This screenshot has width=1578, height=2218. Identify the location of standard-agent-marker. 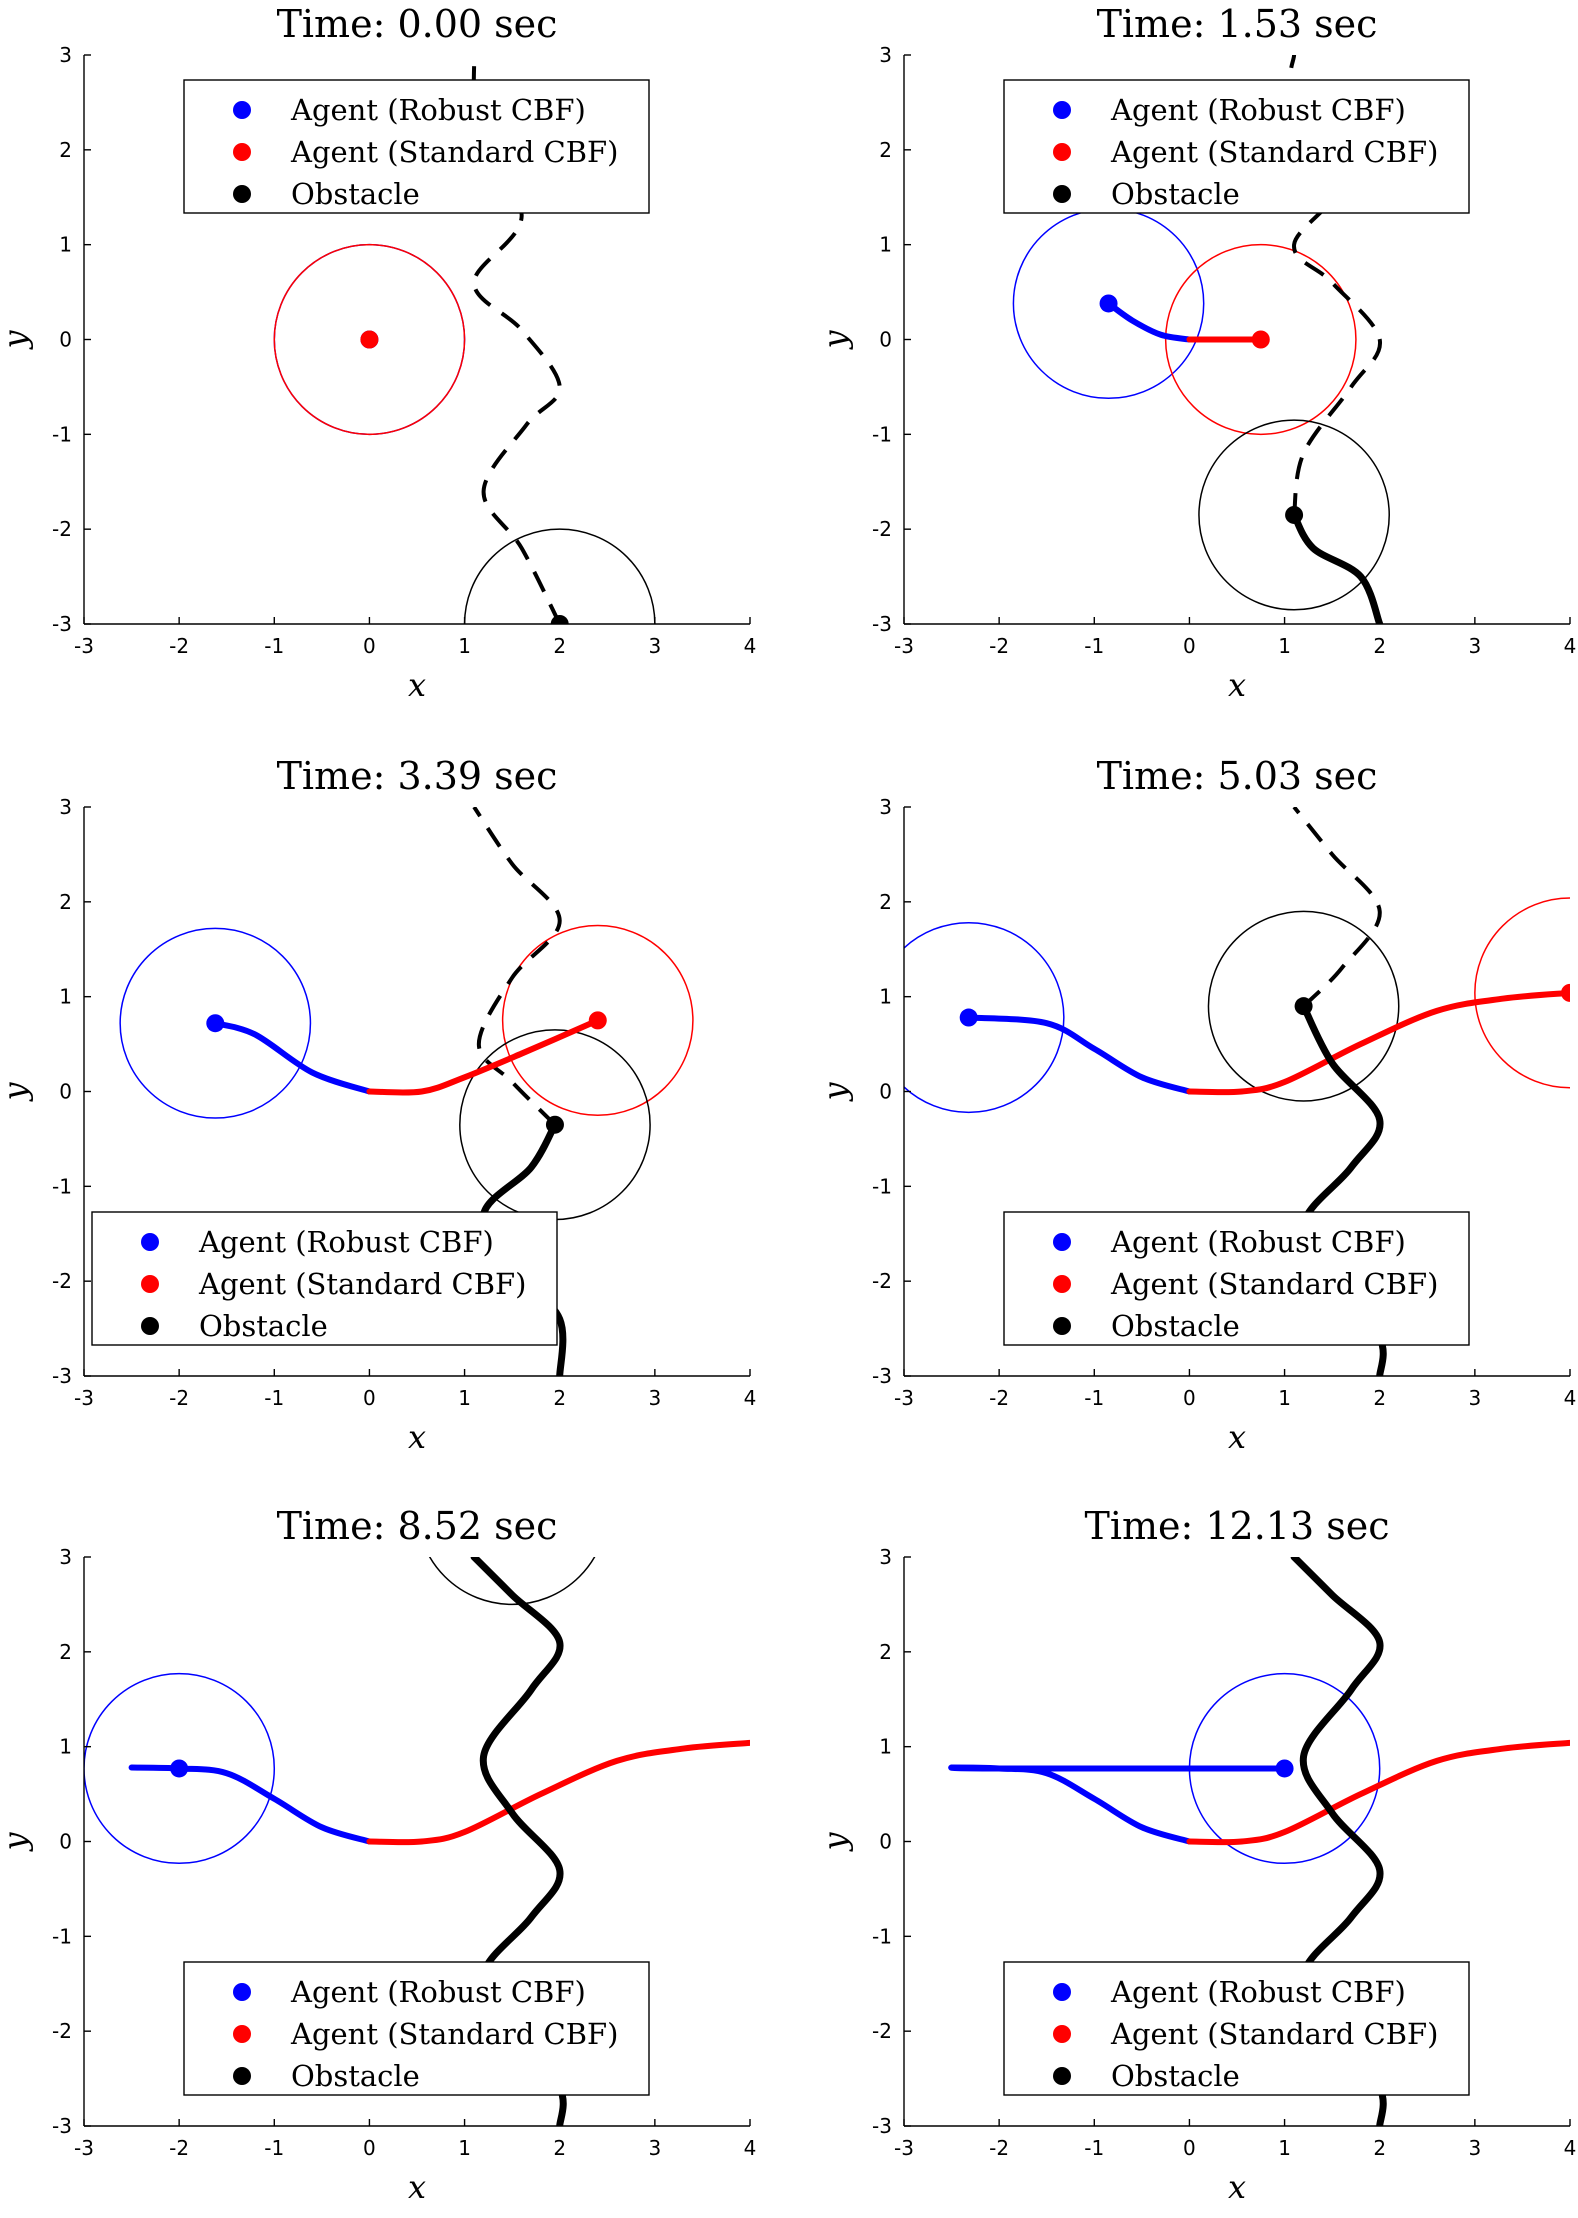
(1565, 992).